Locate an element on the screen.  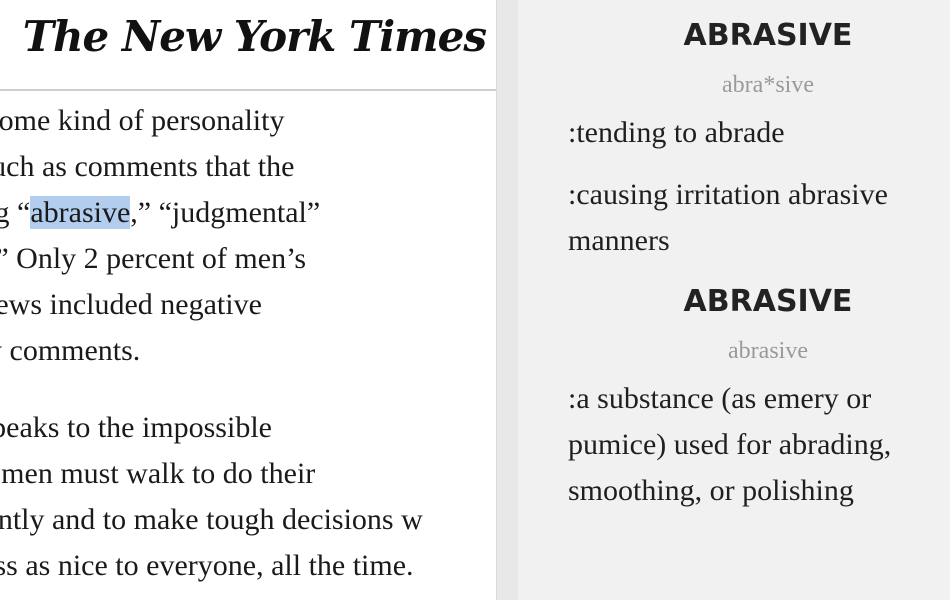
entry-pronunciation: abrasive is located at coordinates (768, 351).